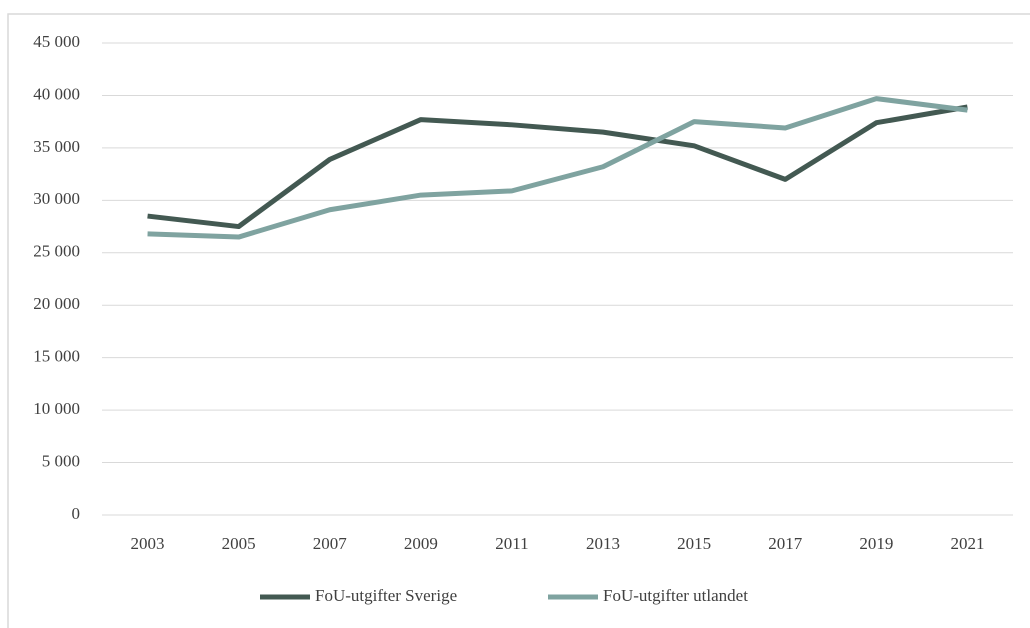 The width and height of the screenshot is (1030, 628). I want to click on x-tick-label: 2009, so click(421, 543).